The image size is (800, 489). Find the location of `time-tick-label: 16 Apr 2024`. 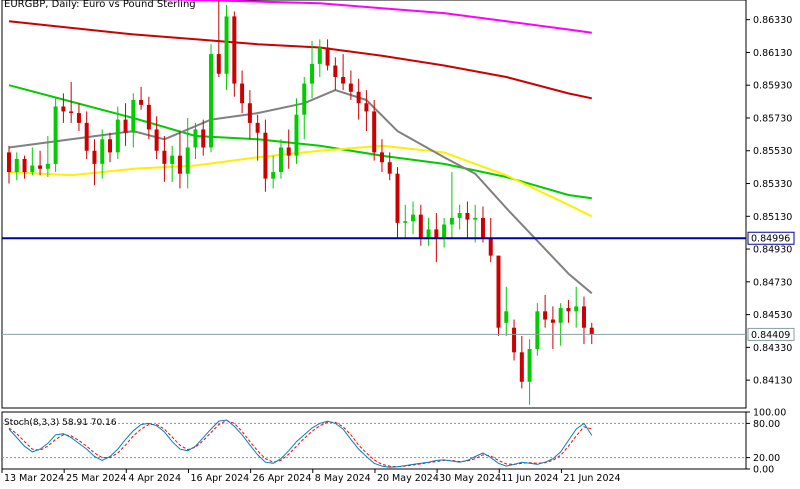

time-tick-label: 16 Apr 2024 is located at coordinates (219, 478).